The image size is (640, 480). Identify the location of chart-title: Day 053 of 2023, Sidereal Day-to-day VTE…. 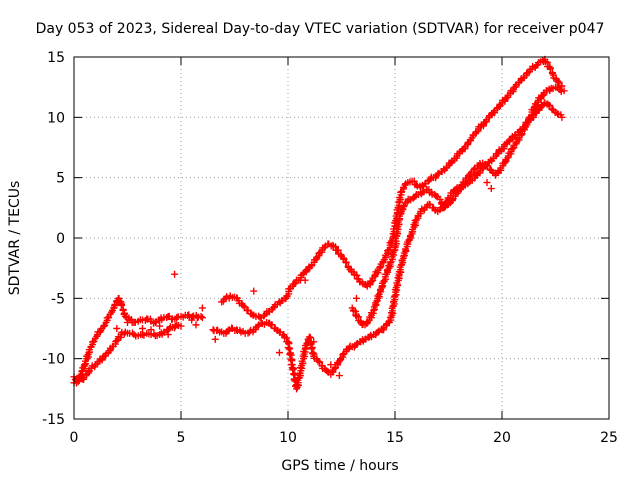
(320, 29).